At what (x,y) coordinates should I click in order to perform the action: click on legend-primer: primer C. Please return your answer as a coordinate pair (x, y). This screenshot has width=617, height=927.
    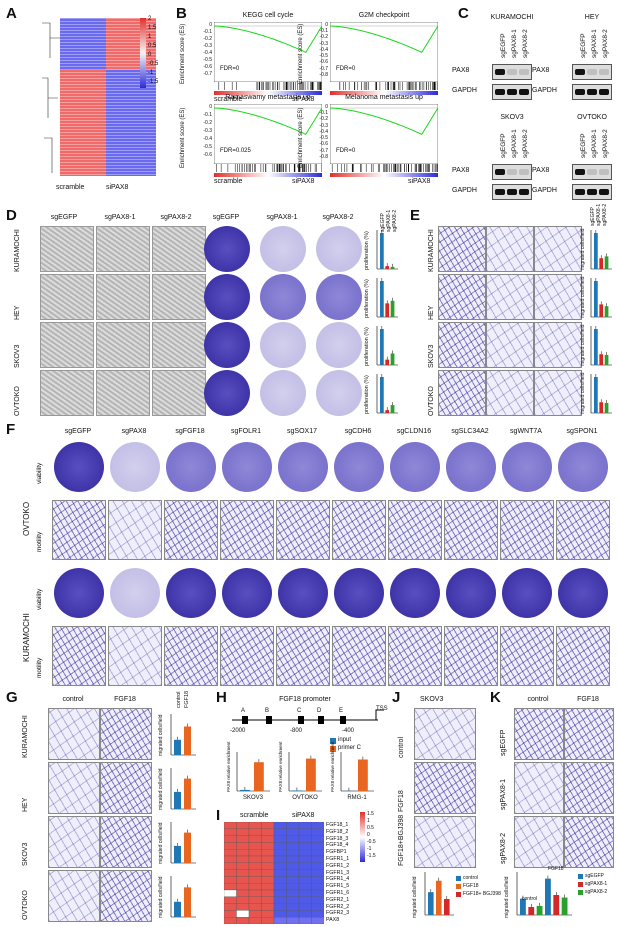
    Looking at the image, I should click on (349, 748).